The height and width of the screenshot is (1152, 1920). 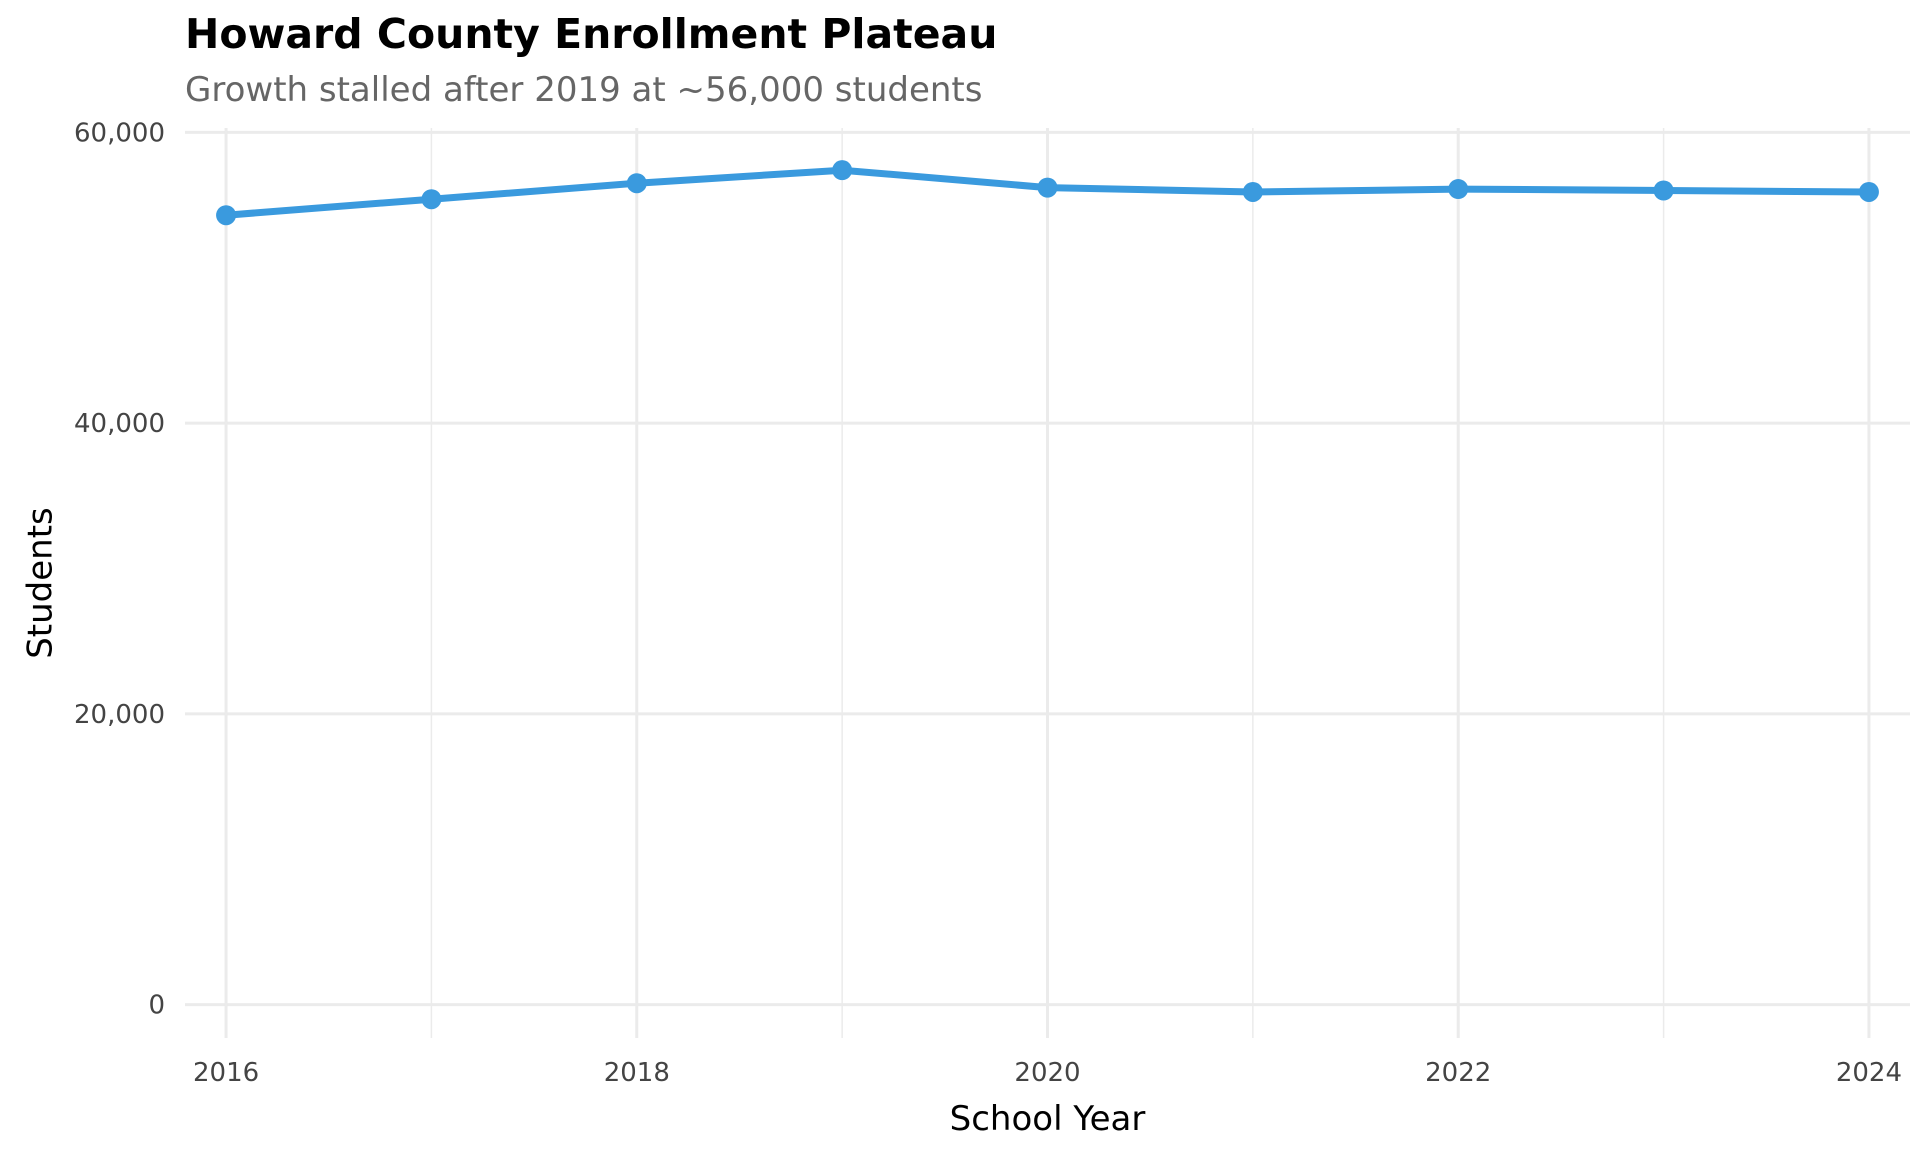 What do you see at coordinates (1048, 1119) in the screenshot?
I see `x-axis-title: School Year` at bounding box center [1048, 1119].